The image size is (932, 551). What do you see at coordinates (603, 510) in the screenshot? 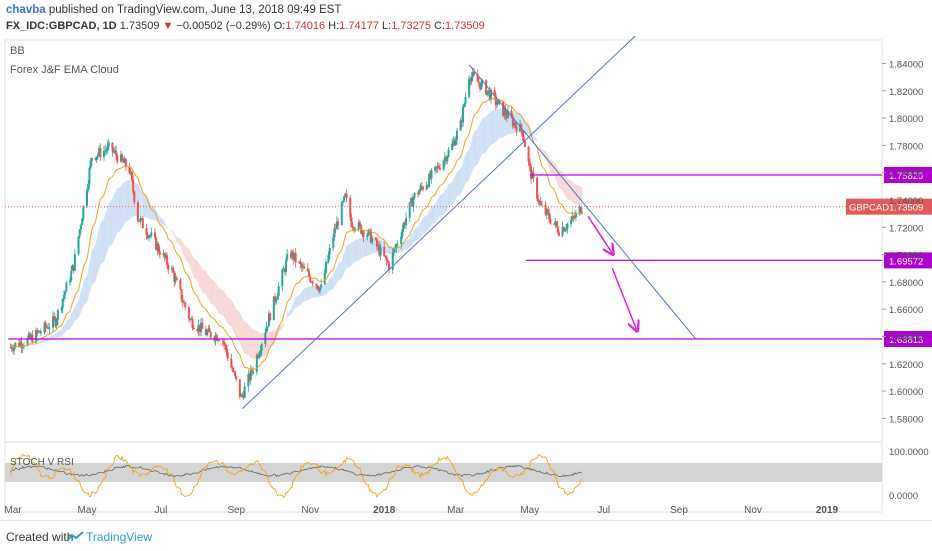
I see `x-tick-label: Jul` at bounding box center [603, 510].